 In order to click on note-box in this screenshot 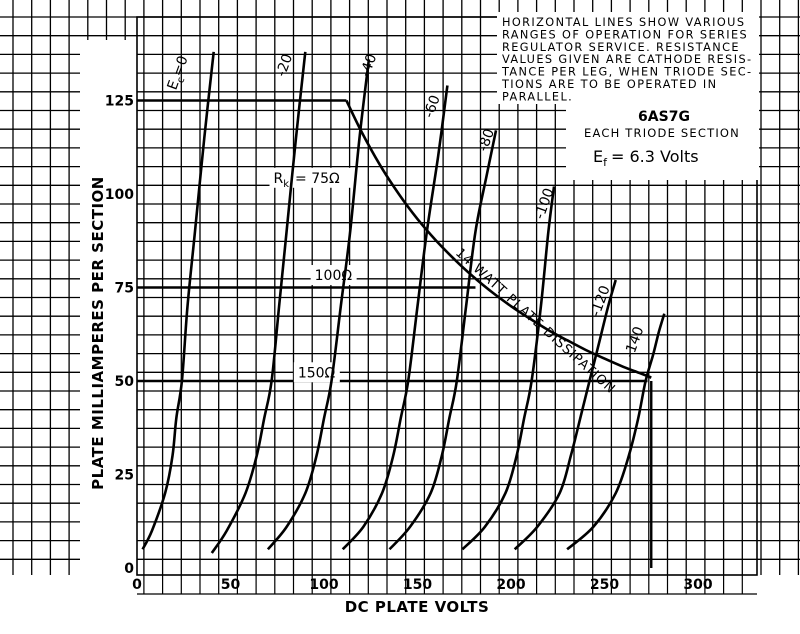, I will do `click(628, 58)`.